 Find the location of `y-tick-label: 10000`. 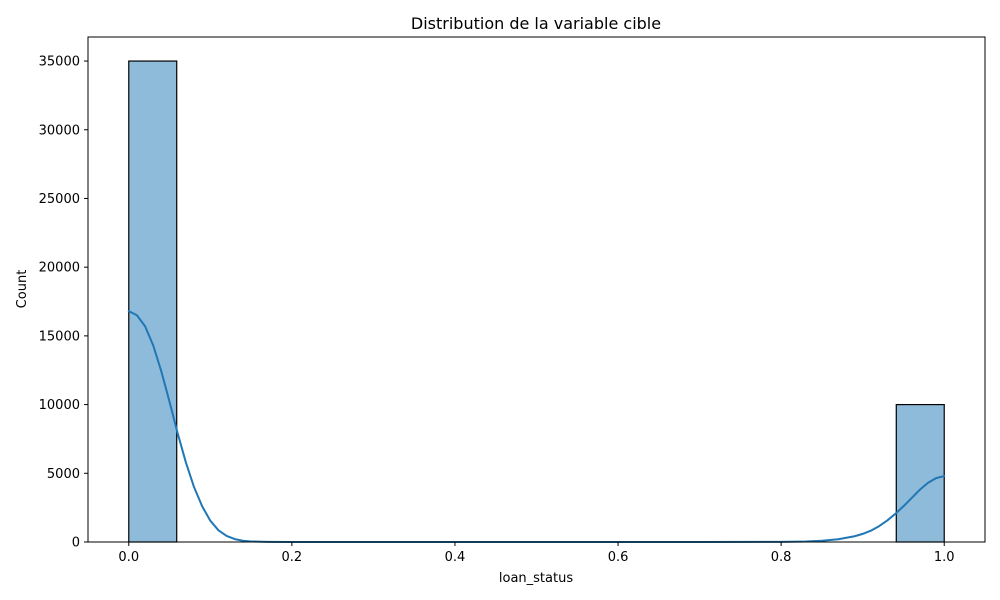

y-tick-label: 10000 is located at coordinates (59, 405).